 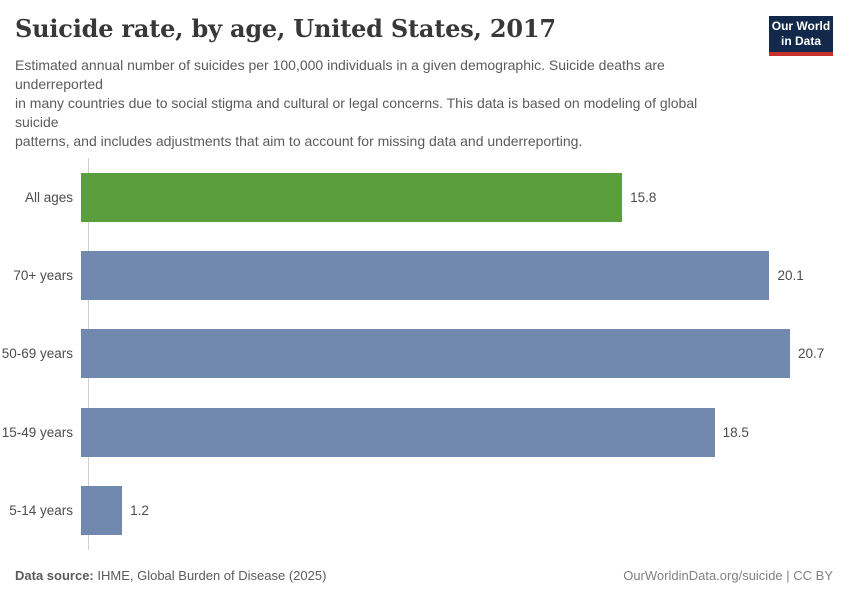 What do you see at coordinates (800, 41) in the screenshot?
I see `owid-logo-line2: in Data` at bounding box center [800, 41].